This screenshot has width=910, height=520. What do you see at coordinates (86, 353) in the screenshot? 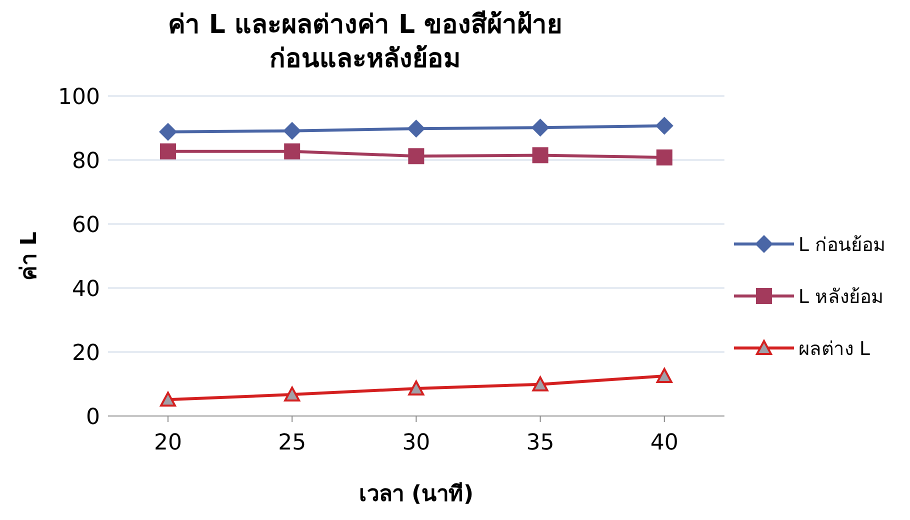
I see `y-tick-label: 20` at bounding box center [86, 353].